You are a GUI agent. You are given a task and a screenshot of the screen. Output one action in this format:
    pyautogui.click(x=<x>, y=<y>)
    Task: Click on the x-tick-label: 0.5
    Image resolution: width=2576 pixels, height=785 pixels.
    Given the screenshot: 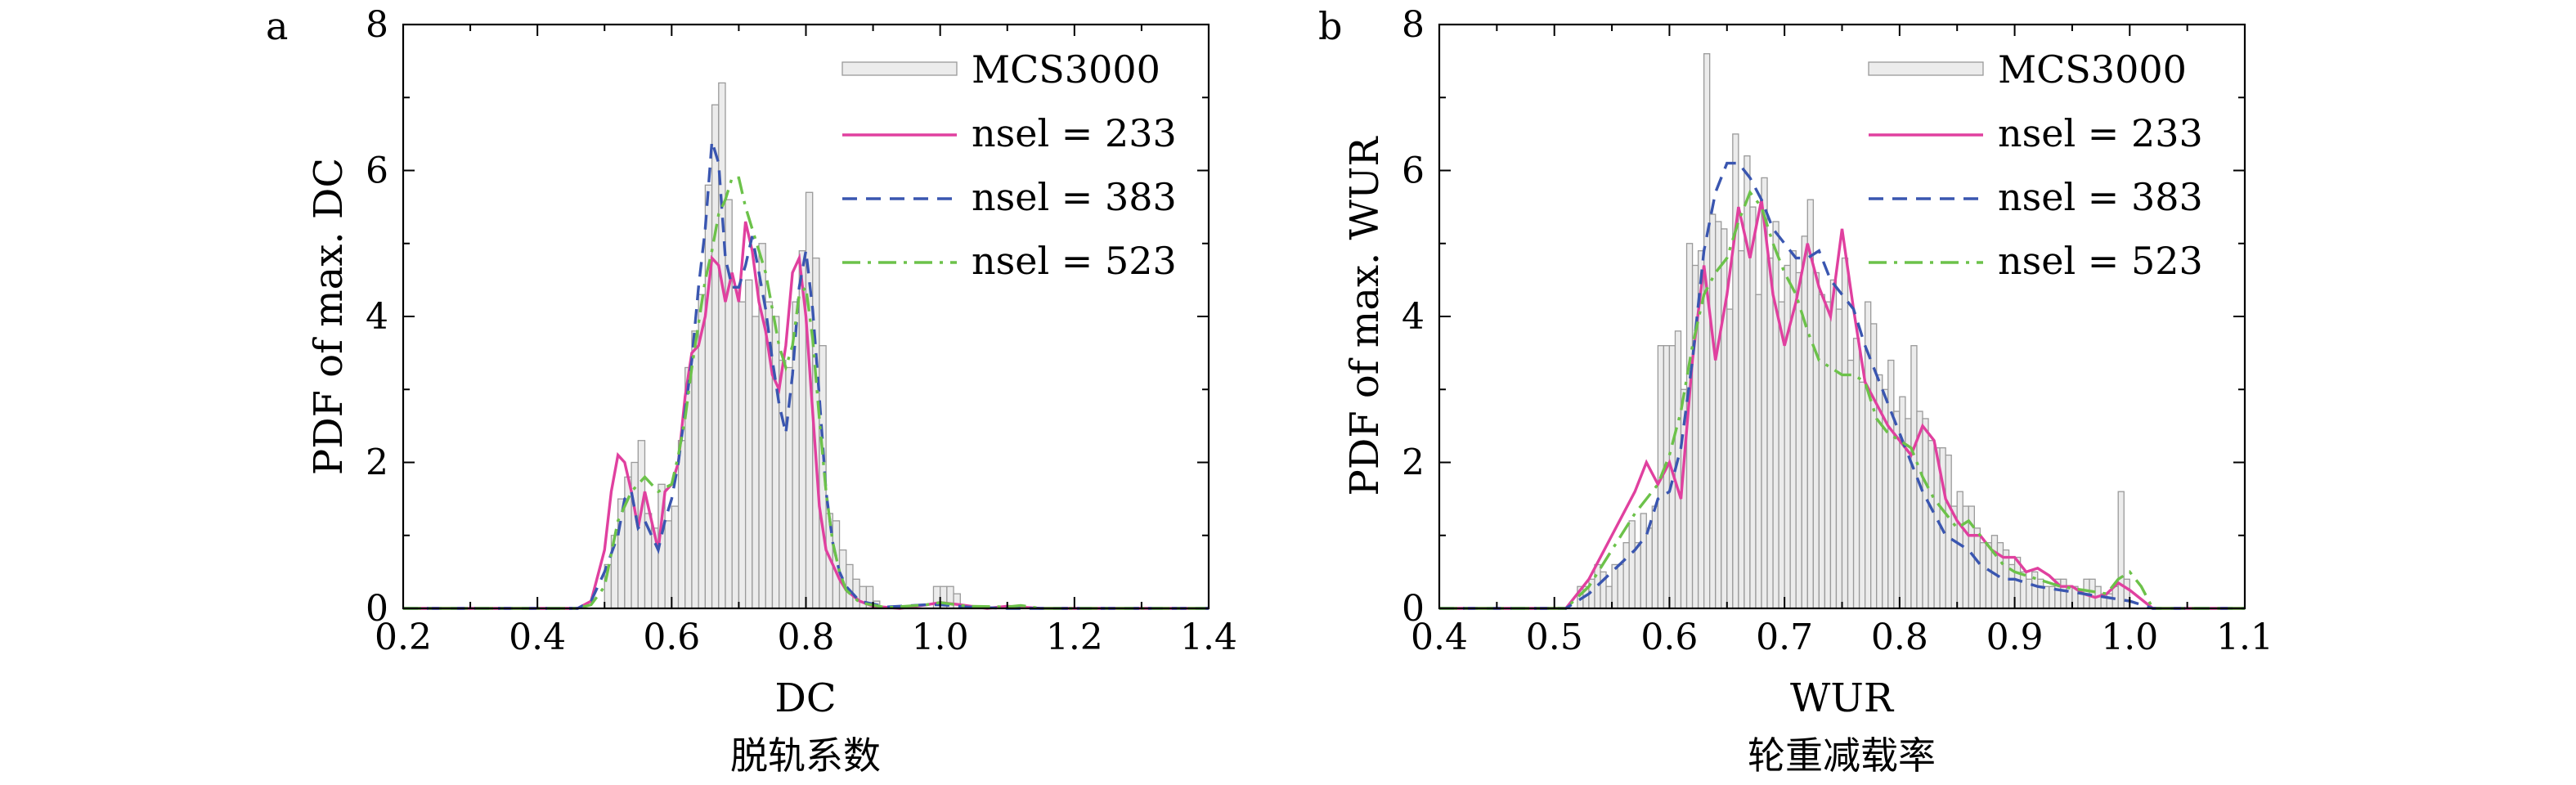 What is the action you would take?
    pyautogui.click(x=1554, y=637)
    